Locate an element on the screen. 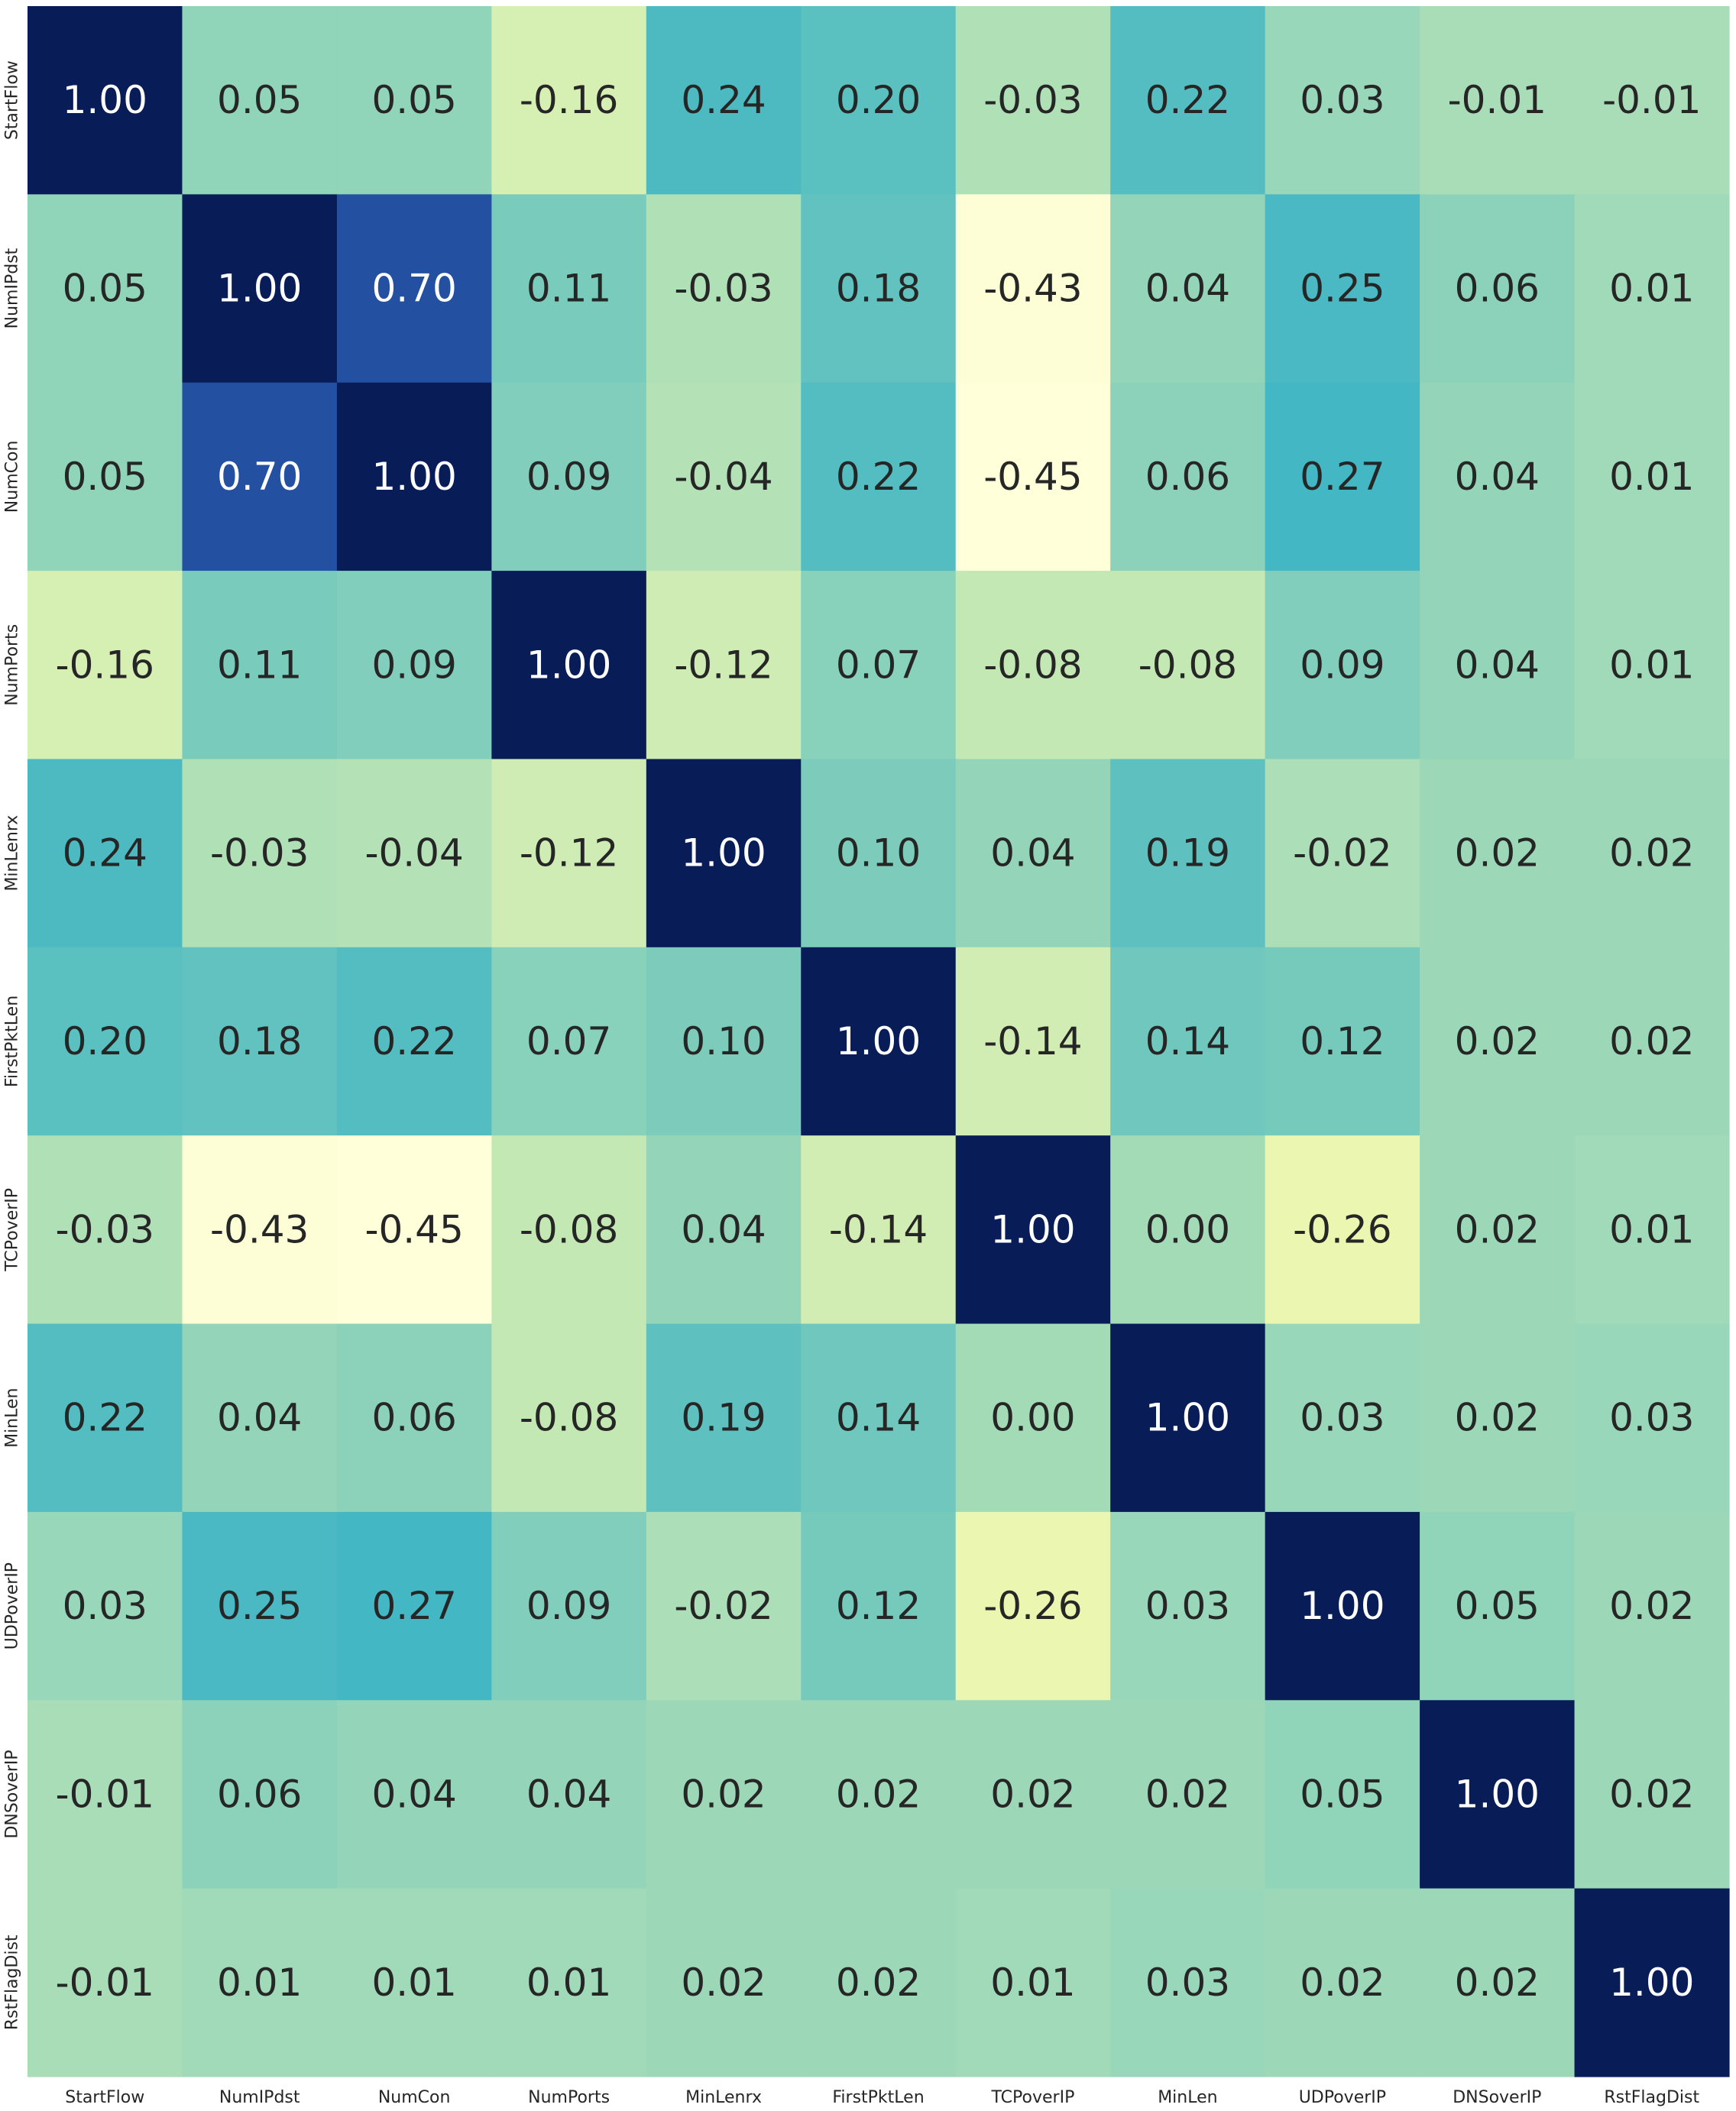 The image size is (1736, 2111). y-tick-label: MinLen is located at coordinates (12, 1418).